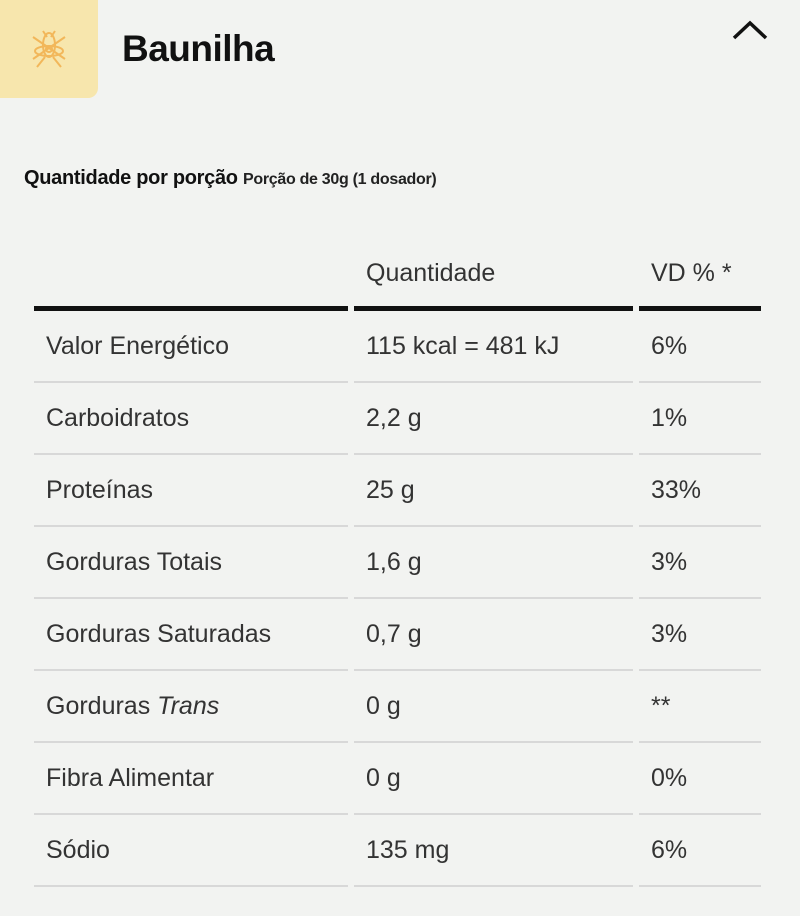 The width and height of the screenshot is (800, 916). Describe the element at coordinates (188, 705) in the screenshot. I see `nutrient-label-italic: Trans` at that location.